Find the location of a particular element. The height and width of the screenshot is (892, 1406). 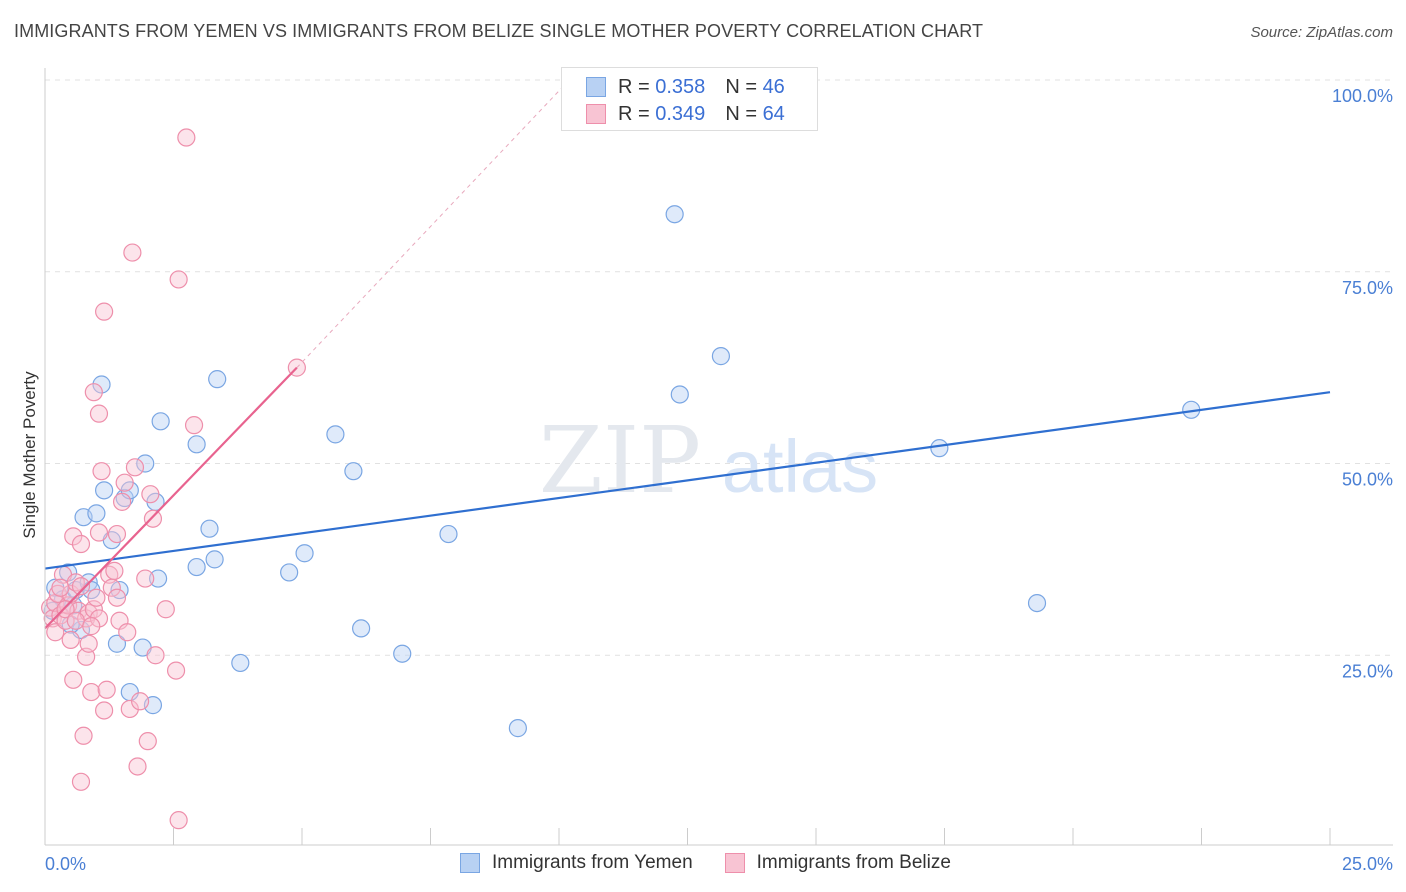

series-swatch-yemen is located at coordinates (470, 863).